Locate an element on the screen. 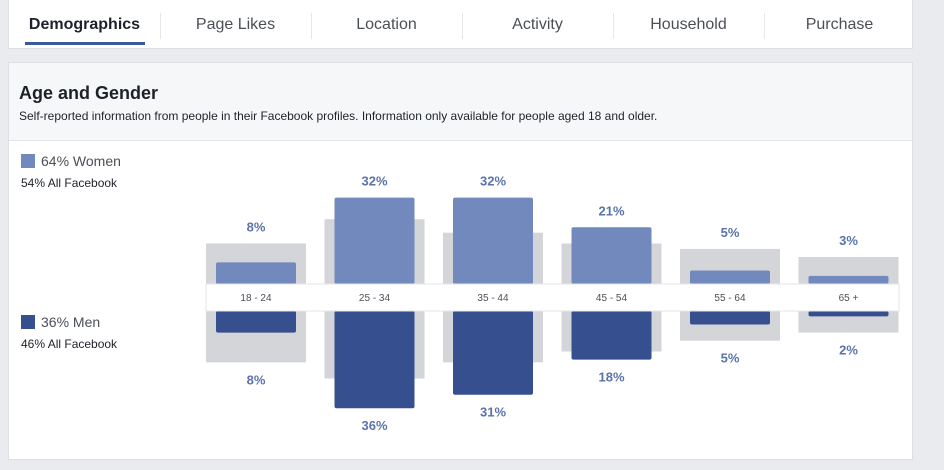 Image resolution: width=944 pixels, height=470 pixels. tab-activity: Activity is located at coordinates (537, 24).